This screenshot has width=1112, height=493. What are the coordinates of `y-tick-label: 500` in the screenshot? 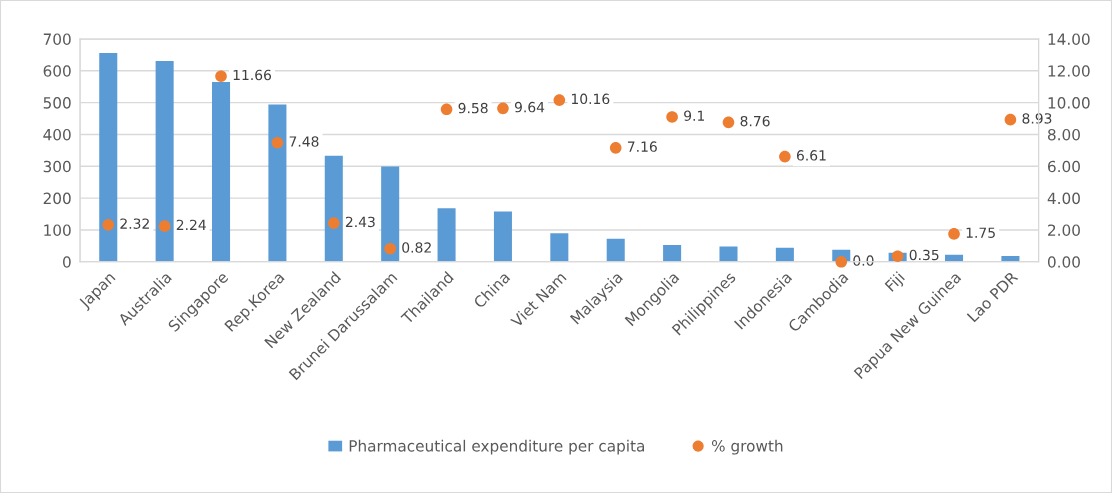 It's located at (57, 103).